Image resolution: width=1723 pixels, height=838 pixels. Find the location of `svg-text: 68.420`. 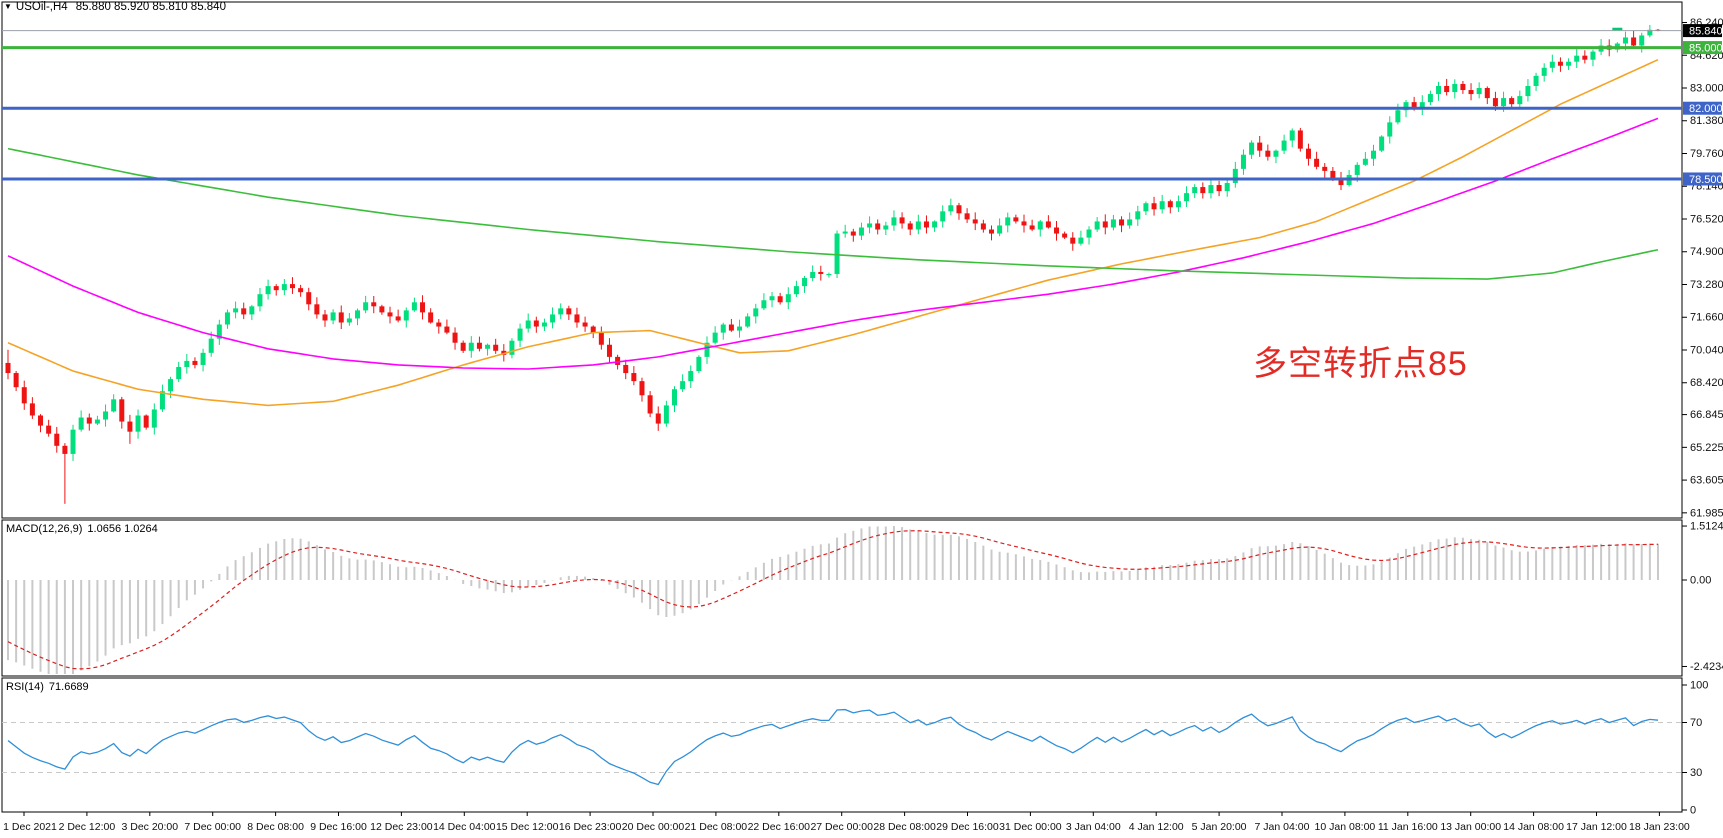

svg-text: 68.420 is located at coordinates (1706, 383).